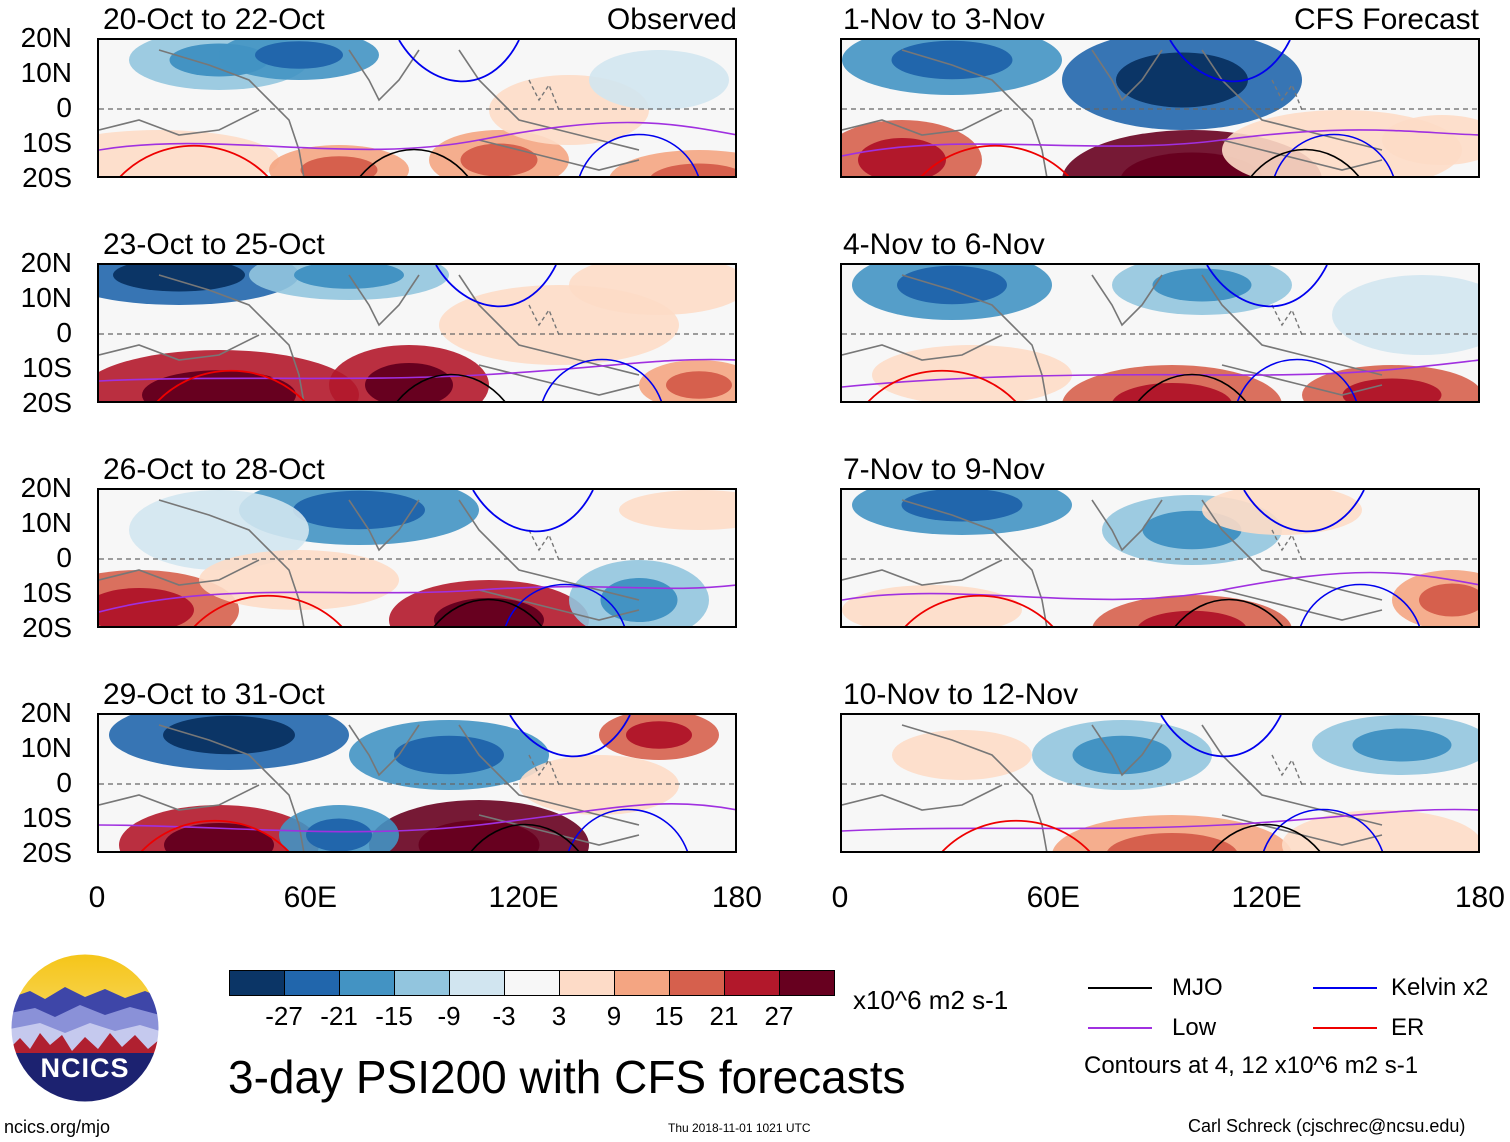 The width and height of the screenshot is (1510, 1142). I want to click on colorbar-tick-label: 15, so click(669, 1016).